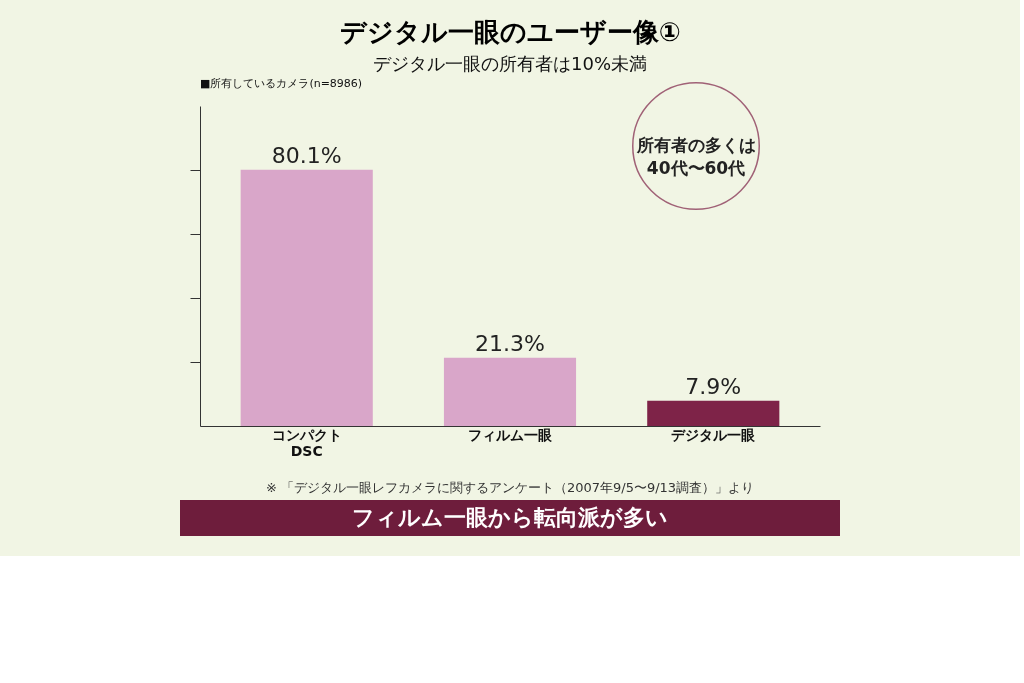 This screenshot has width=1024, height=683. Describe the element at coordinates (510, 487) in the screenshot. I see `text: ※ 「デジタル一眼レフカメラに関するアンケート（2007年9/5〜9/13調査）」より` at that location.